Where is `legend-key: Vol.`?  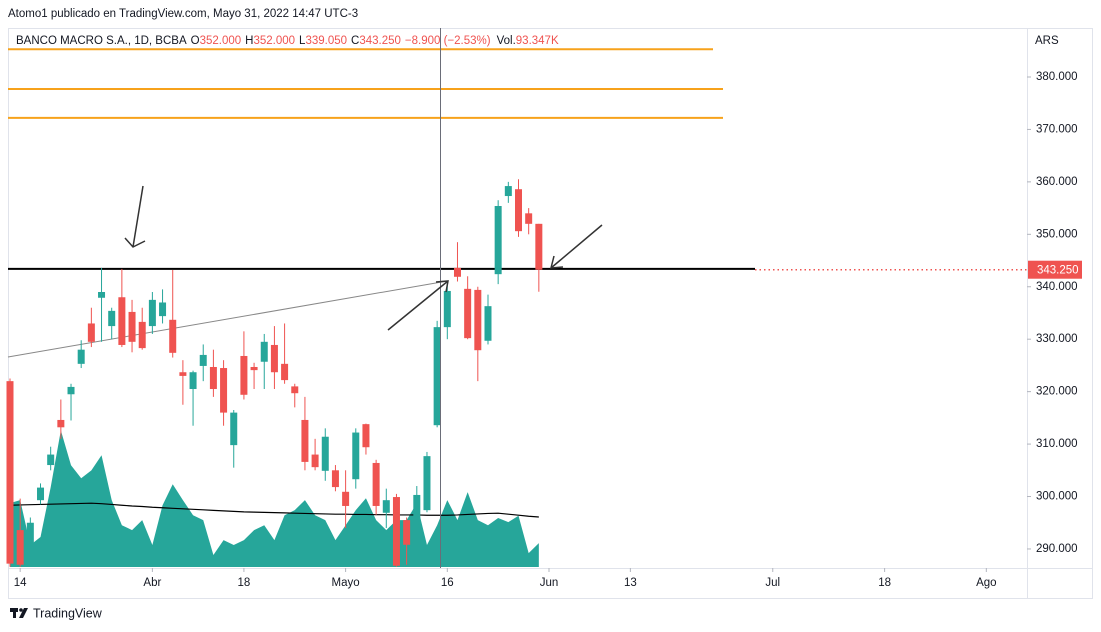 legend-key: Vol. is located at coordinates (506, 41).